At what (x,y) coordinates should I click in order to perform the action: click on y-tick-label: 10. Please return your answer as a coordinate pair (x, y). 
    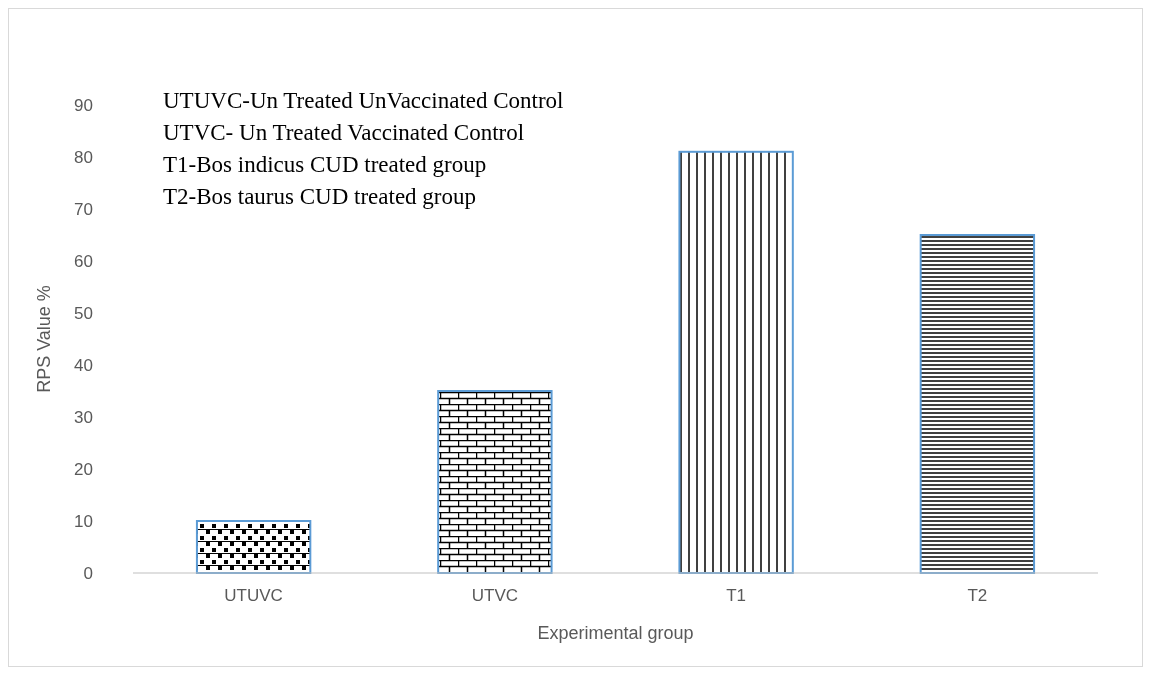
    Looking at the image, I should click on (83, 521).